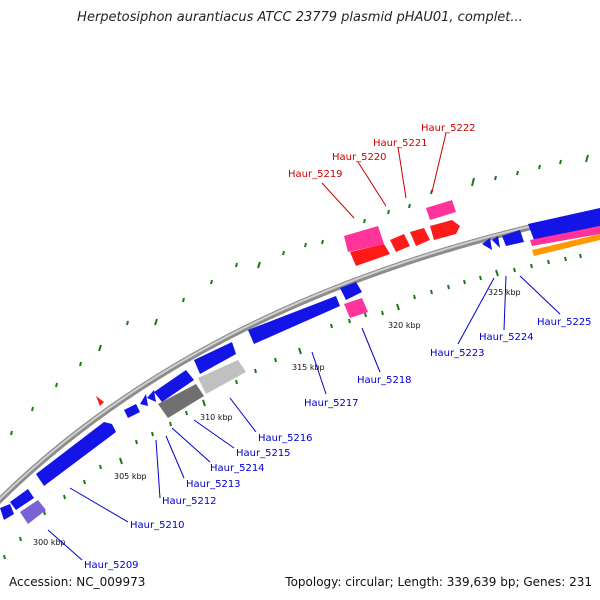 The height and width of the screenshot is (600, 600). What do you see at coordinates (331, 403) in the screenshot?
I see `gene-label: Haur_5217` at bounding box center [331, 403].